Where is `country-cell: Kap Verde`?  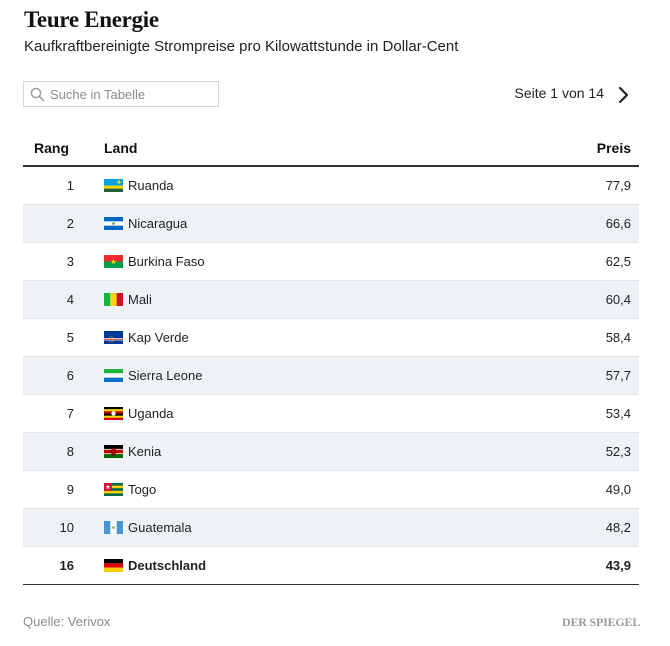
country-cell: Kap Verde is located at coordinates (307, 337).